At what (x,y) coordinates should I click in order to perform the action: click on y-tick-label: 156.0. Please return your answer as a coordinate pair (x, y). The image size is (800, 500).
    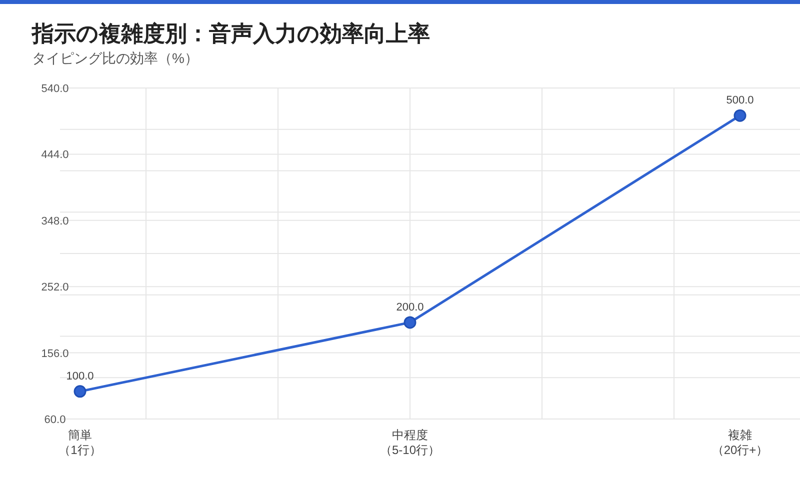
    Looking at the image, I should click on (55, 354).